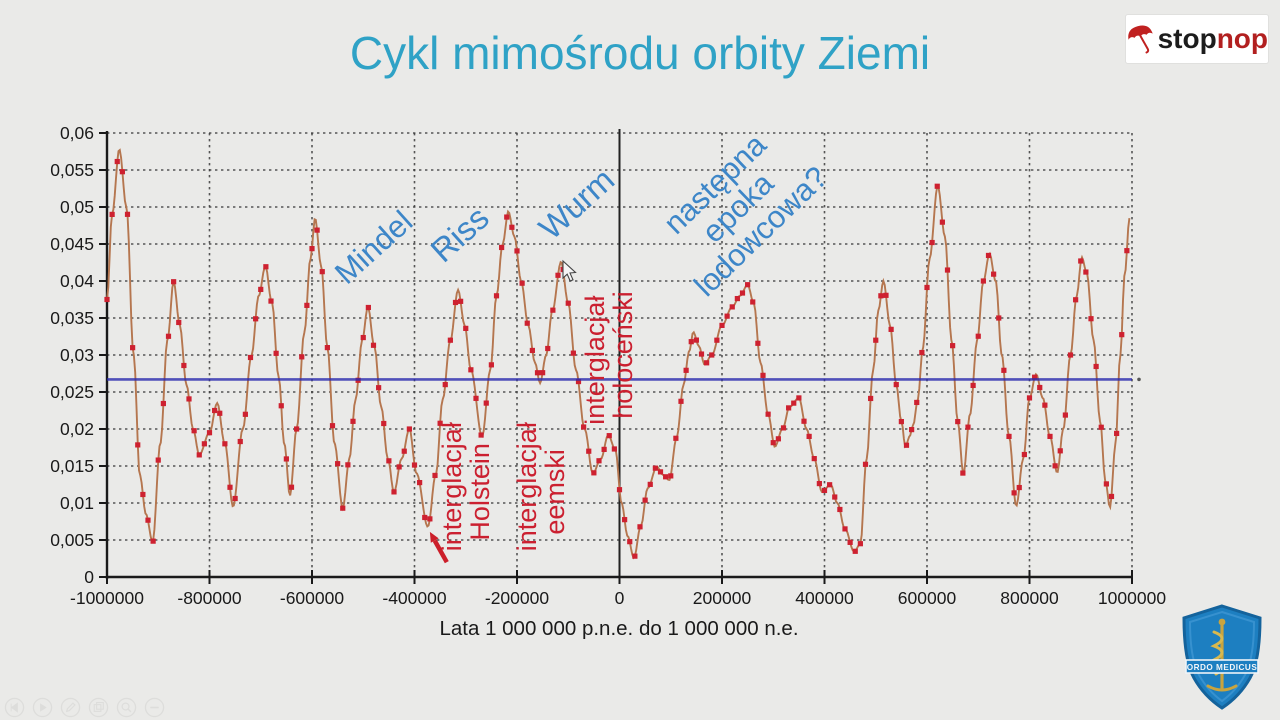  What do you see at coordinates (126, 707) in the screenshot?
I see `zoom-button` at bounding box center [126, 707].